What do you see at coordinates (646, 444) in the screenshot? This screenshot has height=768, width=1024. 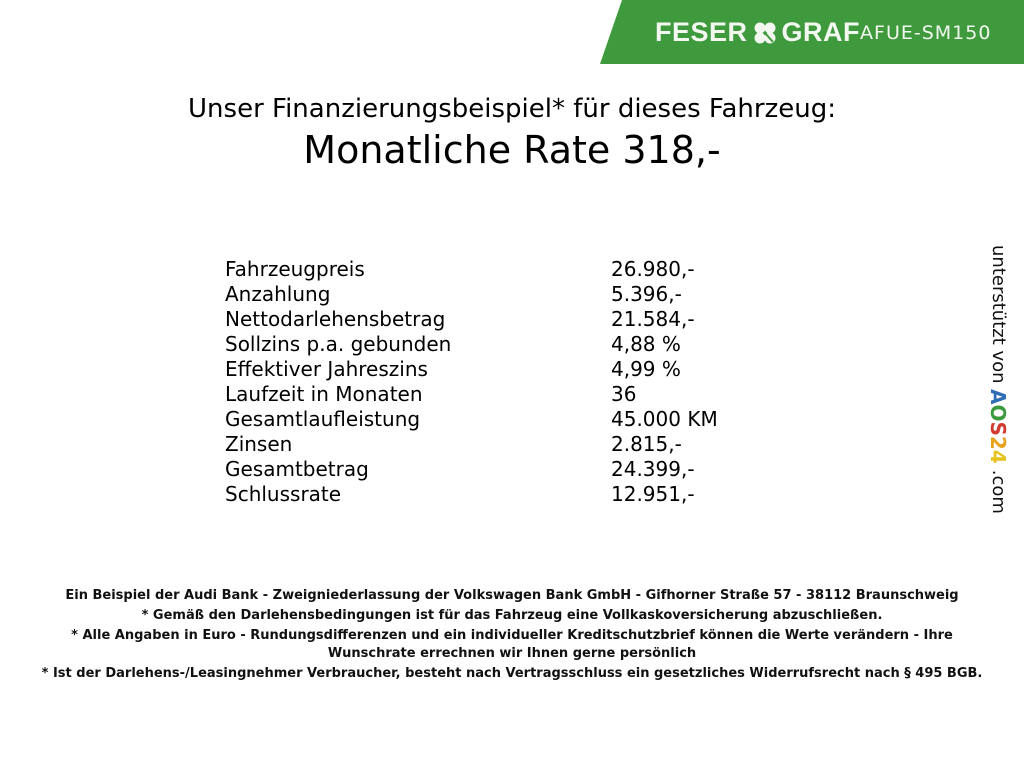 I see `detail-value: 2.815,-` at bounding box center [646, 444].